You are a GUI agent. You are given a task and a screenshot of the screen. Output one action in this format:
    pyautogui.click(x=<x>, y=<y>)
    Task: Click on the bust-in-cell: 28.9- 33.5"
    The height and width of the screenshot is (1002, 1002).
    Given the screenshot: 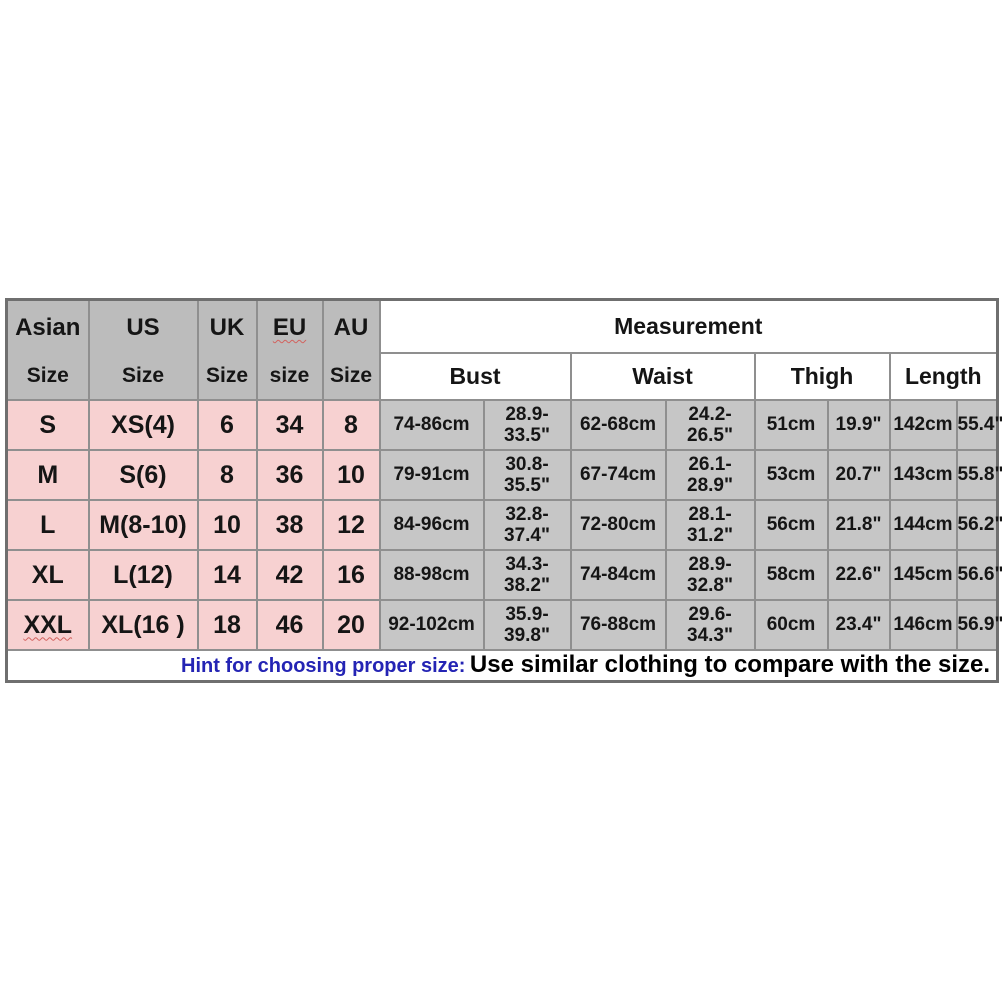 What is the action you would take?
    pyautogui.click(x=527, y=425)
    